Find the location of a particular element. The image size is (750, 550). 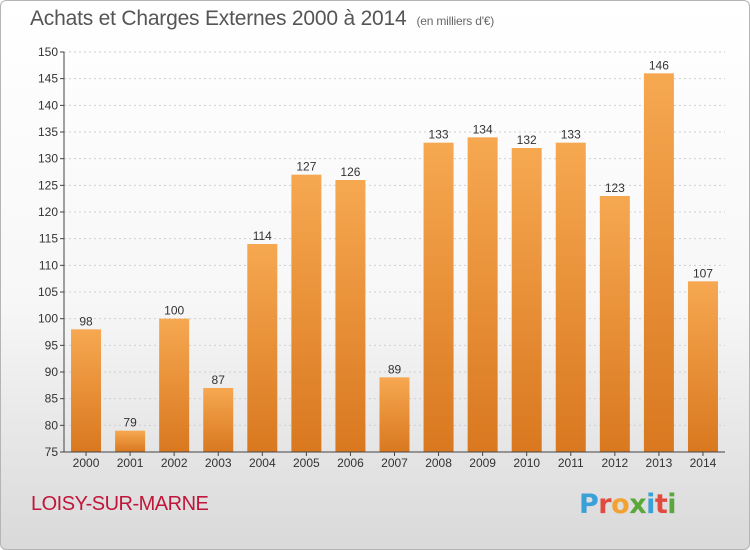

data-label: 123 is located at coordinates (615, 188).